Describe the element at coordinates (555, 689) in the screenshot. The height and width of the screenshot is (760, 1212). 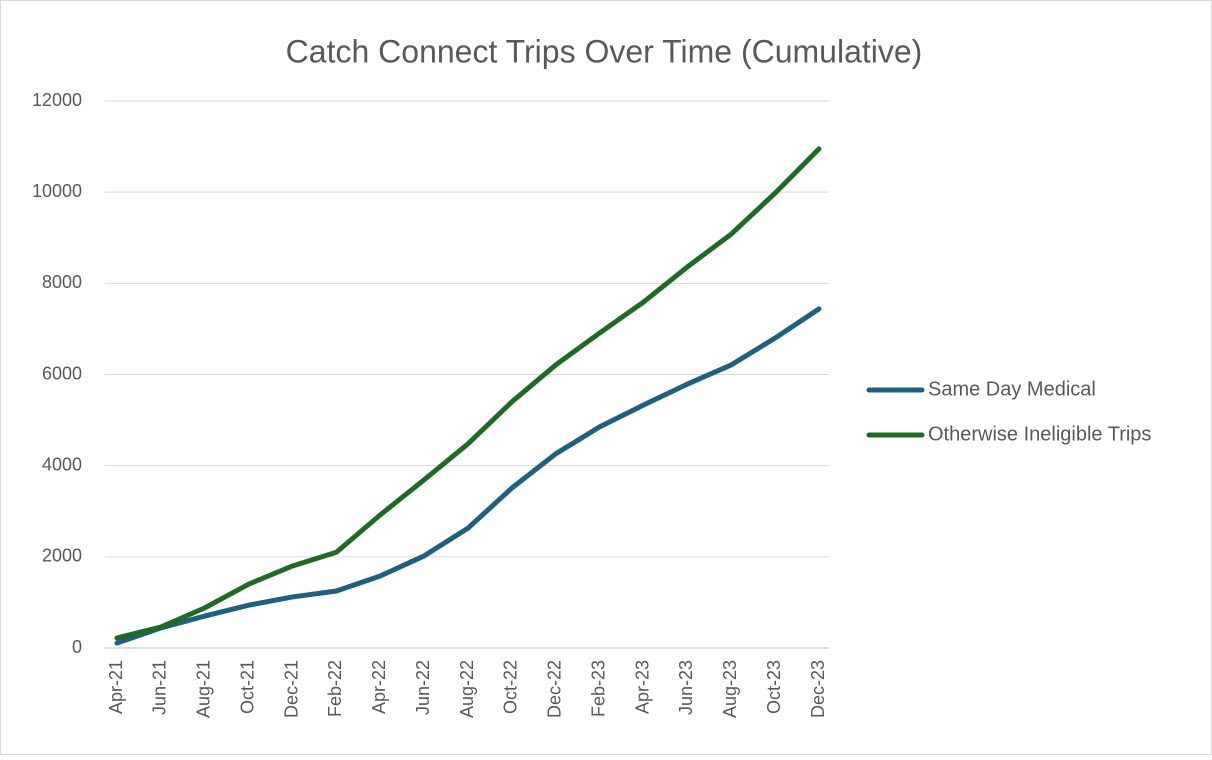
I see `x-tick-label: Dec-22` at that location.